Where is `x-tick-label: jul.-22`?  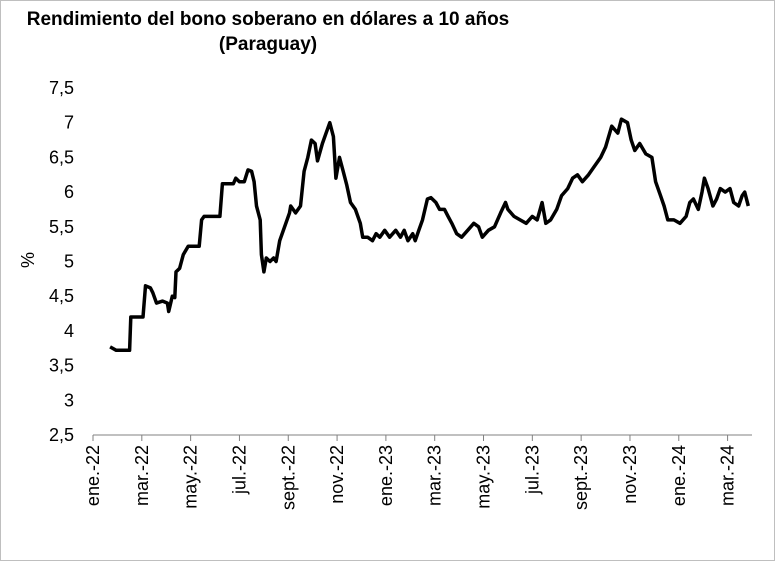
x-tick-label: jul.-22 is located at coordinates (239, 470).